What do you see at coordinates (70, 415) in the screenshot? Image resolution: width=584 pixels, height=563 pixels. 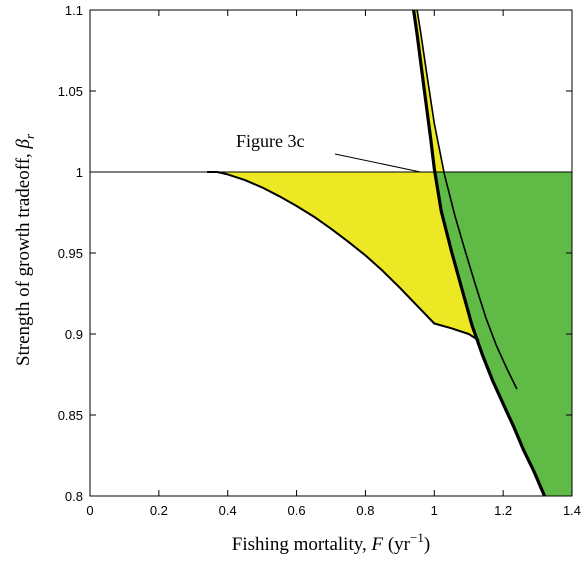 I see `y-tick-label: 0.85` at bounding box center [70, 415].